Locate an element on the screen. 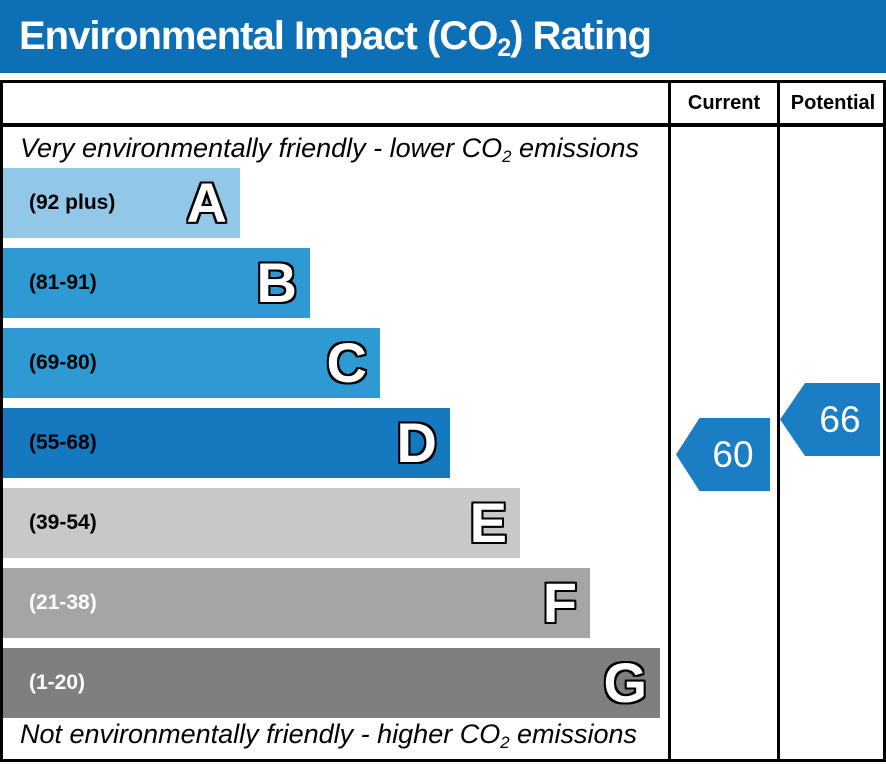 The image size is (886, 764). potential-rating-arrow: 66 is located at coordinates (830, 419).